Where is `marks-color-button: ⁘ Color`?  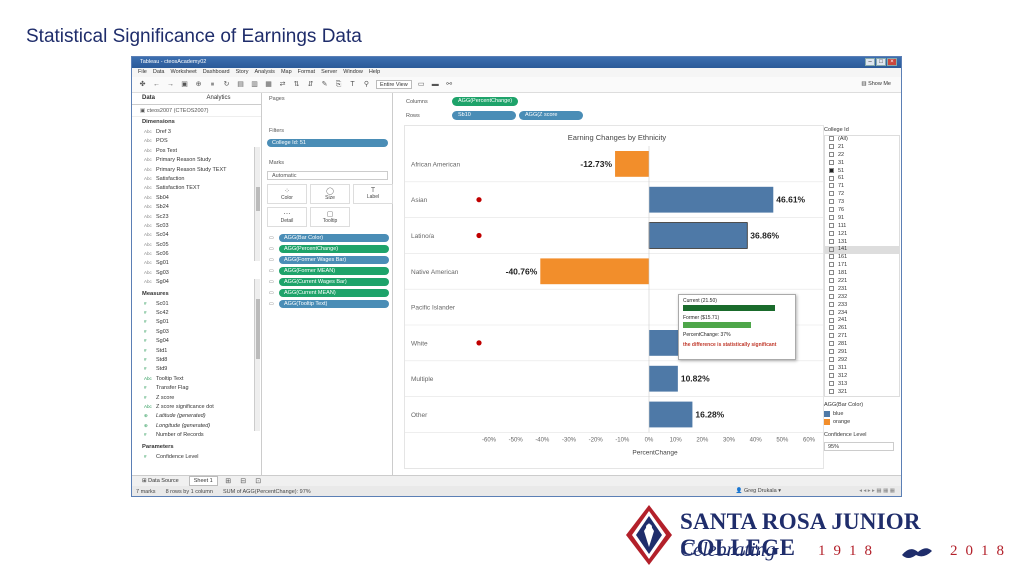
marks-color-button: ⁘ Color is located at coordinates (287, 194).